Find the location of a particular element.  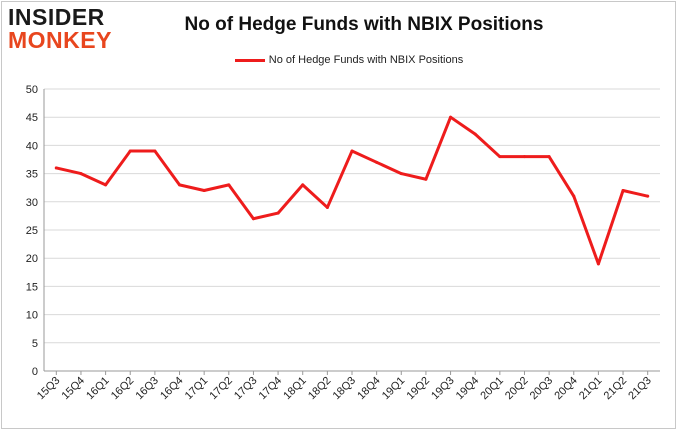

data-point-16Q4 is located at coordinates (180, 185).